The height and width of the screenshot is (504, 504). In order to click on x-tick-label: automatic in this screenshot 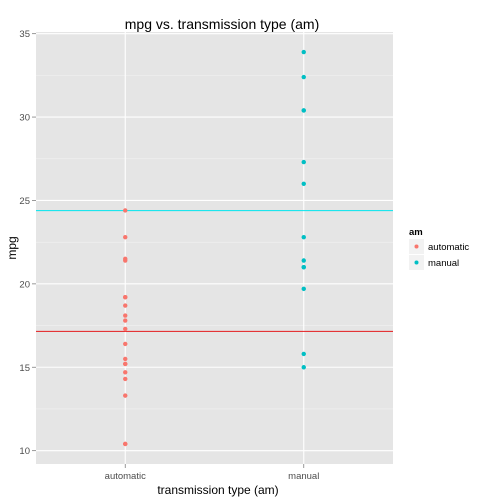, I will do `click(125, 476)`.